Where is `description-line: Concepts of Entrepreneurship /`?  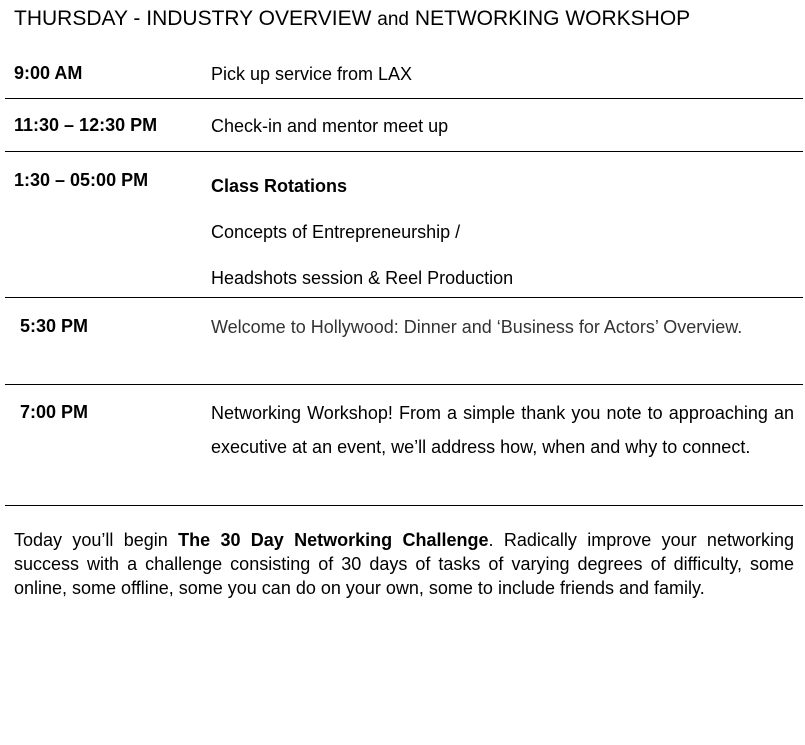 description-line: Concepts of Entrepreneurship / is located at coordinates (336, 232).